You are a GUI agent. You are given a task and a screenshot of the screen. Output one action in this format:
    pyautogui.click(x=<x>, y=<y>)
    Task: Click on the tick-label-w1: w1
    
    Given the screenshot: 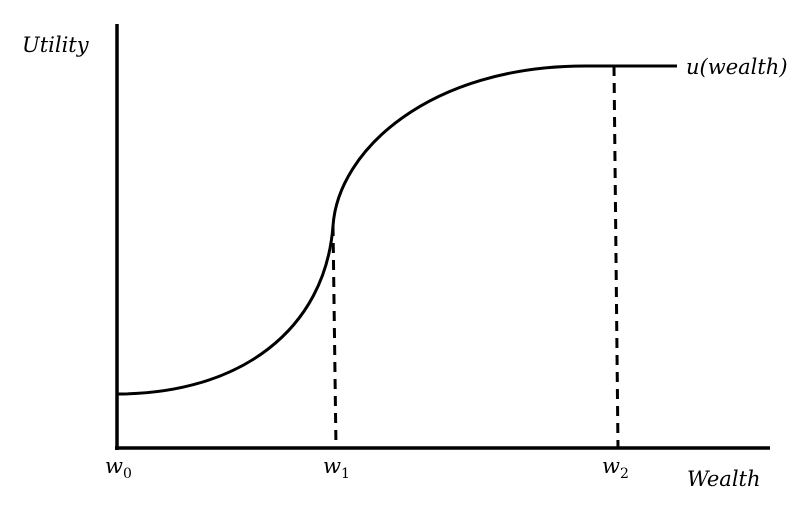 What is the action you would take?
    pyautogui.click(x=336, y=468)
    